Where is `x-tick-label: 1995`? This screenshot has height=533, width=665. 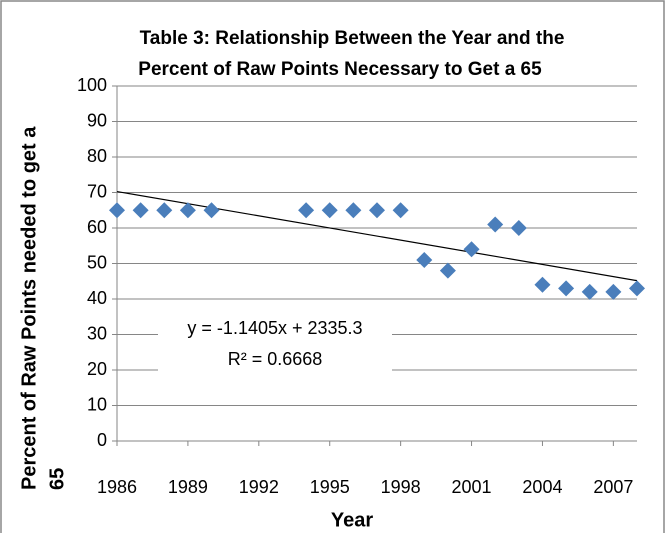 x-tick-label: 1995 is located at coordinates (330, 487).